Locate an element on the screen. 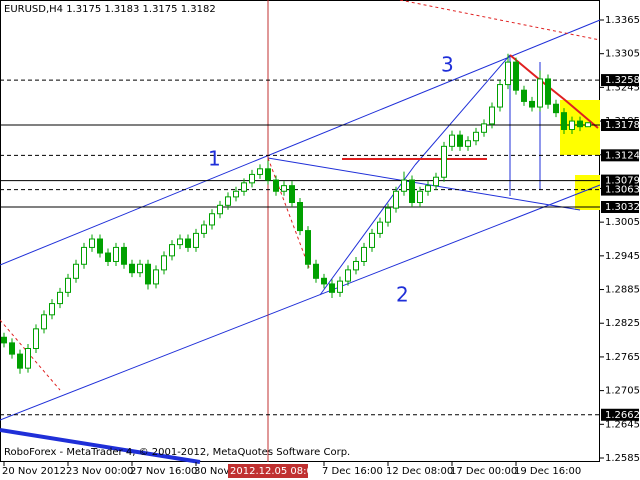  price-axis is located at coordinates (620, 240).